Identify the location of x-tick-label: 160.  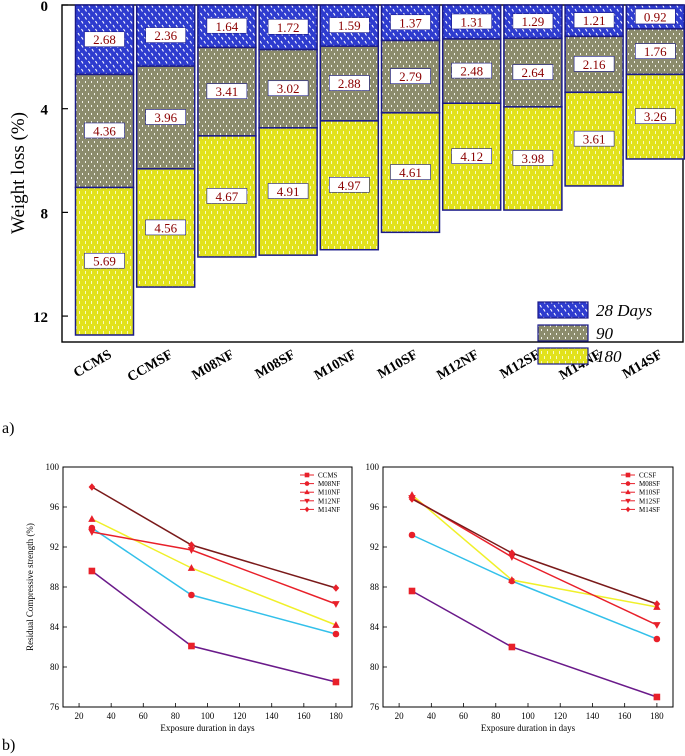
(304, 716).